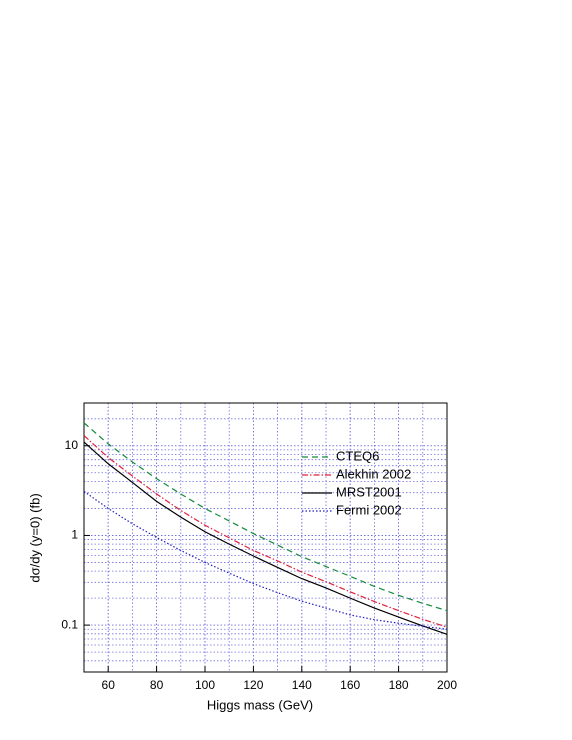  I want to click on legend-label: Fermi 2002, so click(369, 509).